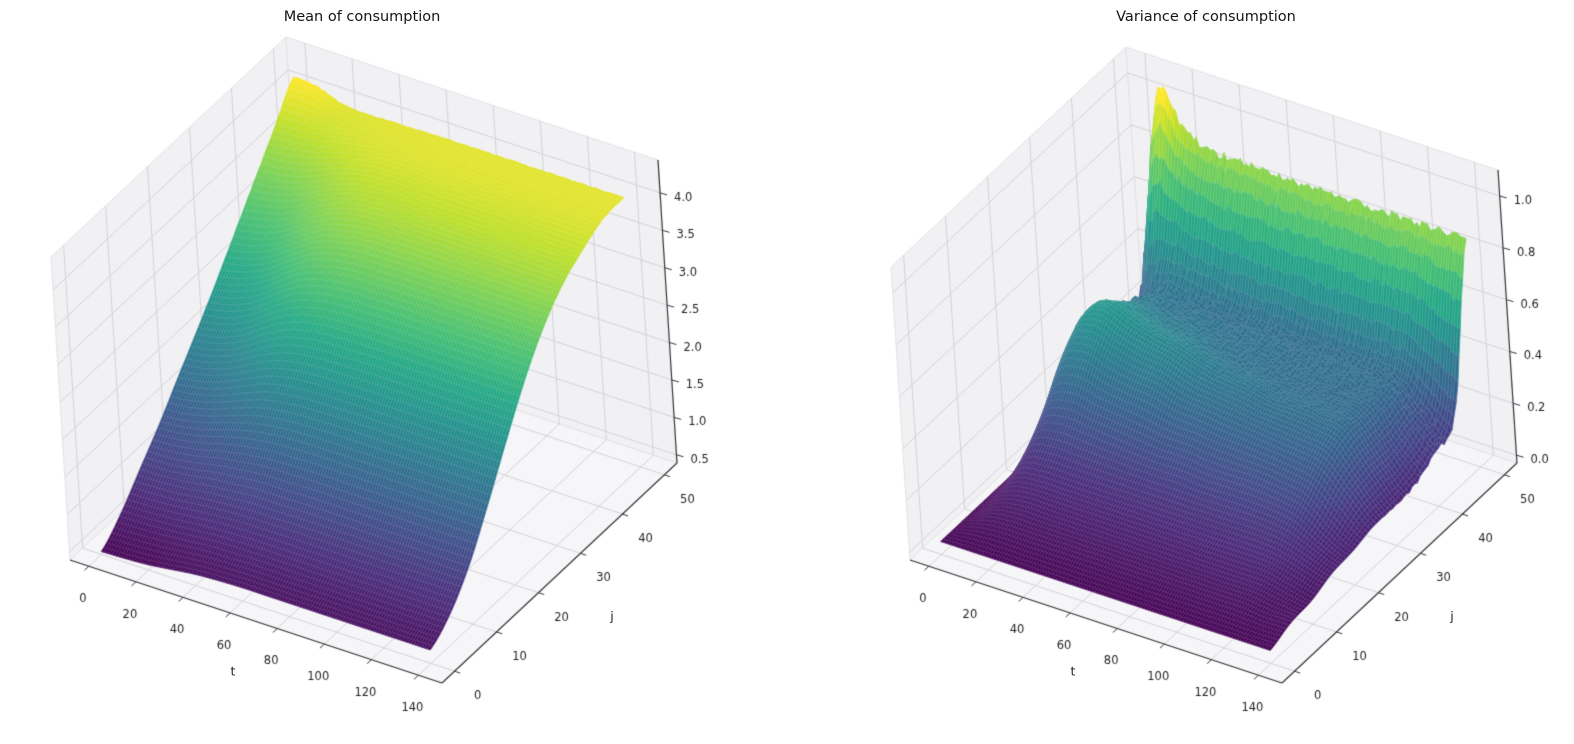 This screenshot has width=1574, height=744. I want to click on y-axis-label-mean: j, so click(612, 616).